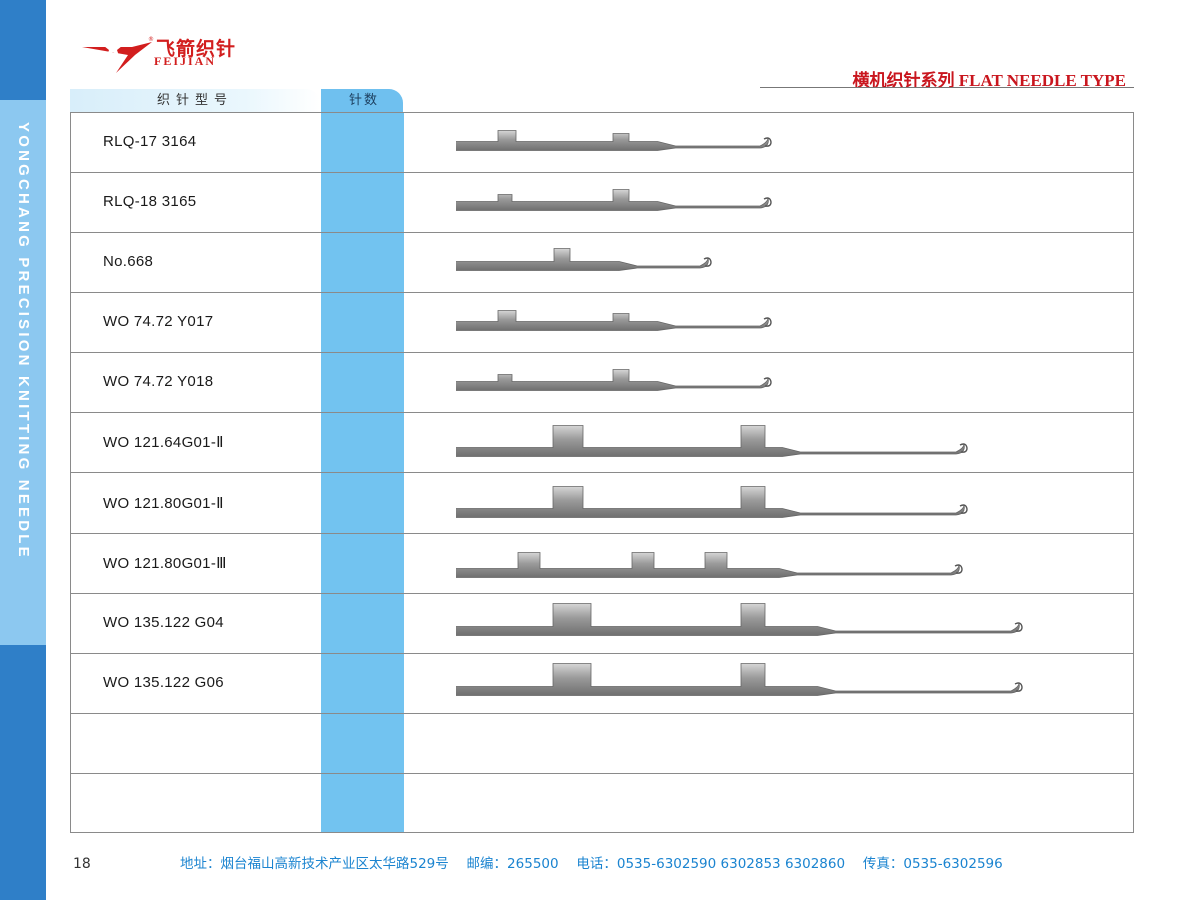 This screenshot has width=1200, height=900. What do you see at coordinates (158, 322) in the screenshot?
I see `needle-model-name: WO 74.72 Y017` at bounding box center [158, 322].